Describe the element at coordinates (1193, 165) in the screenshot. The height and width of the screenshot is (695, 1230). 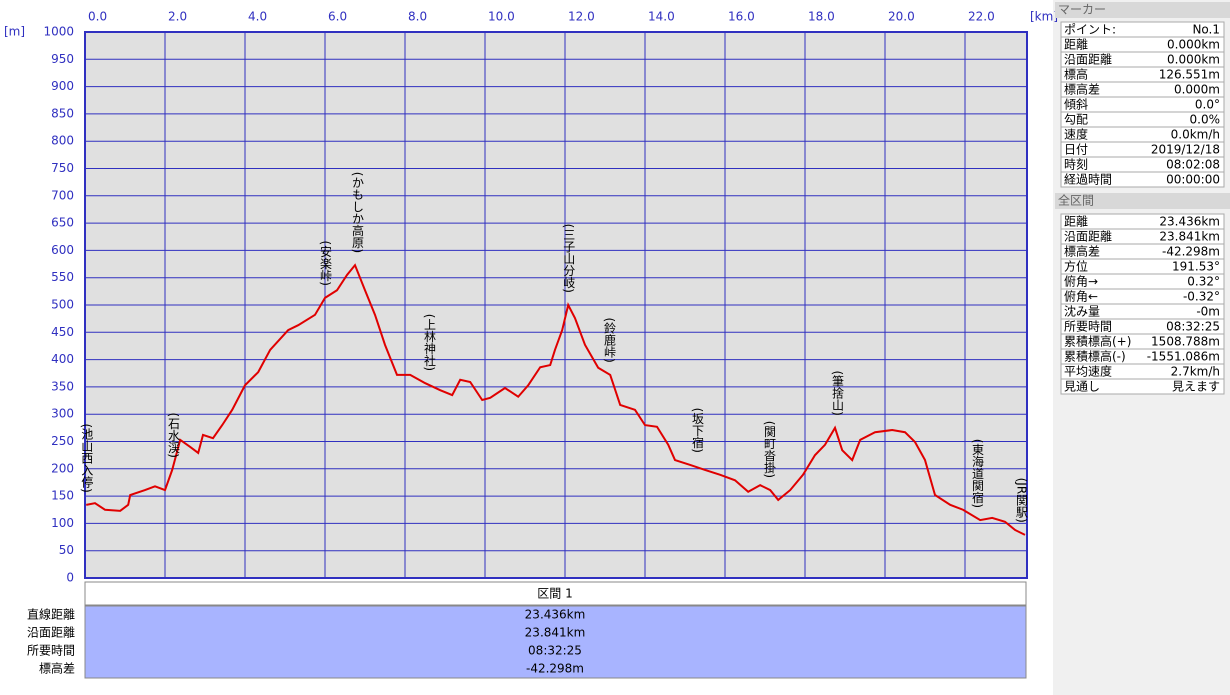
I see `panel-value: 08:02:08` at that location.